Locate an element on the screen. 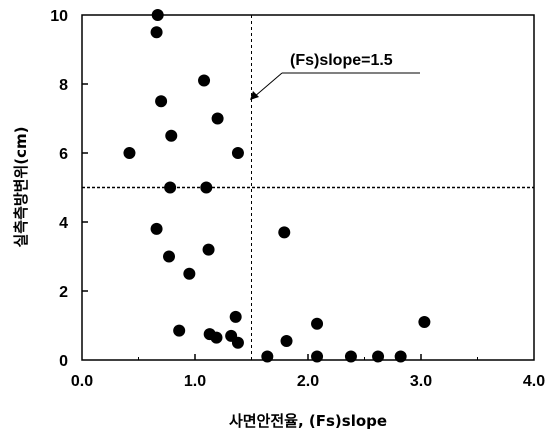 The image size is (548, 435). y-tick-label: 6 is located at coordinates (63, 154).